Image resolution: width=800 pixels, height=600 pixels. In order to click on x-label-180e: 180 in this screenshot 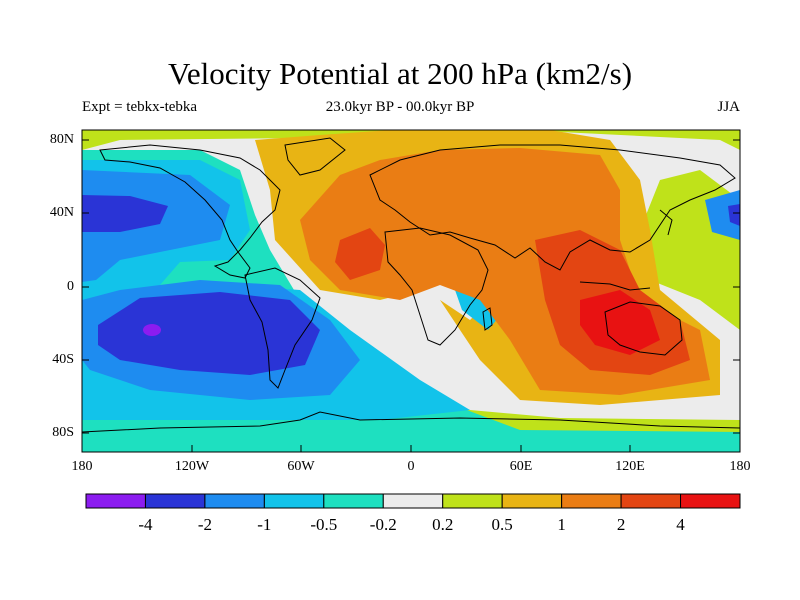, I will do `click(740, 466)`.